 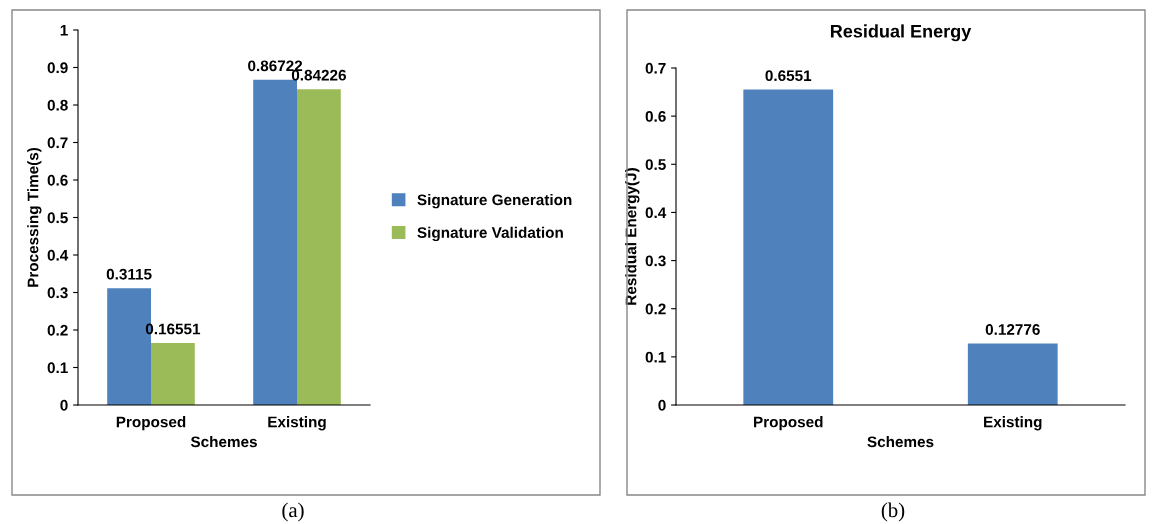 What do you see at coordinates (34, 217) in the screenshot?
I see `y-axis-title: Processing Time(s)` at bounding box center [34, 217].